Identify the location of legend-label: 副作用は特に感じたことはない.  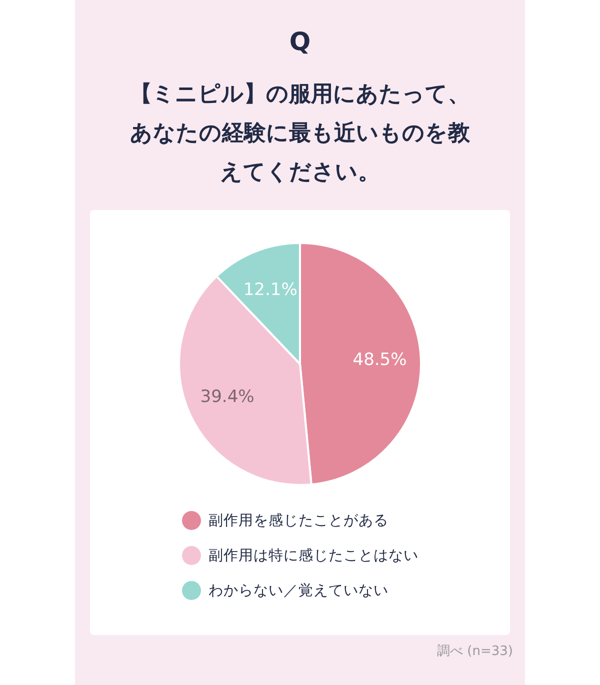
(313, 556).